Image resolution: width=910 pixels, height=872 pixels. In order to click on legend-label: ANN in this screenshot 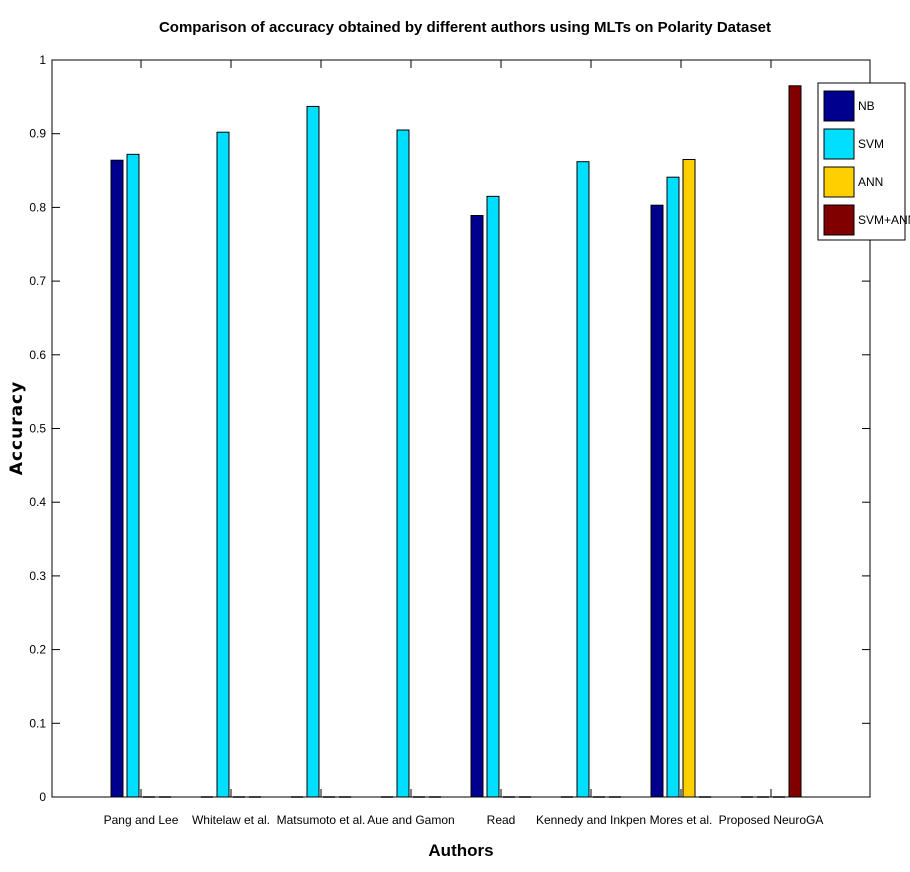, I will do `click(870, 182)`.